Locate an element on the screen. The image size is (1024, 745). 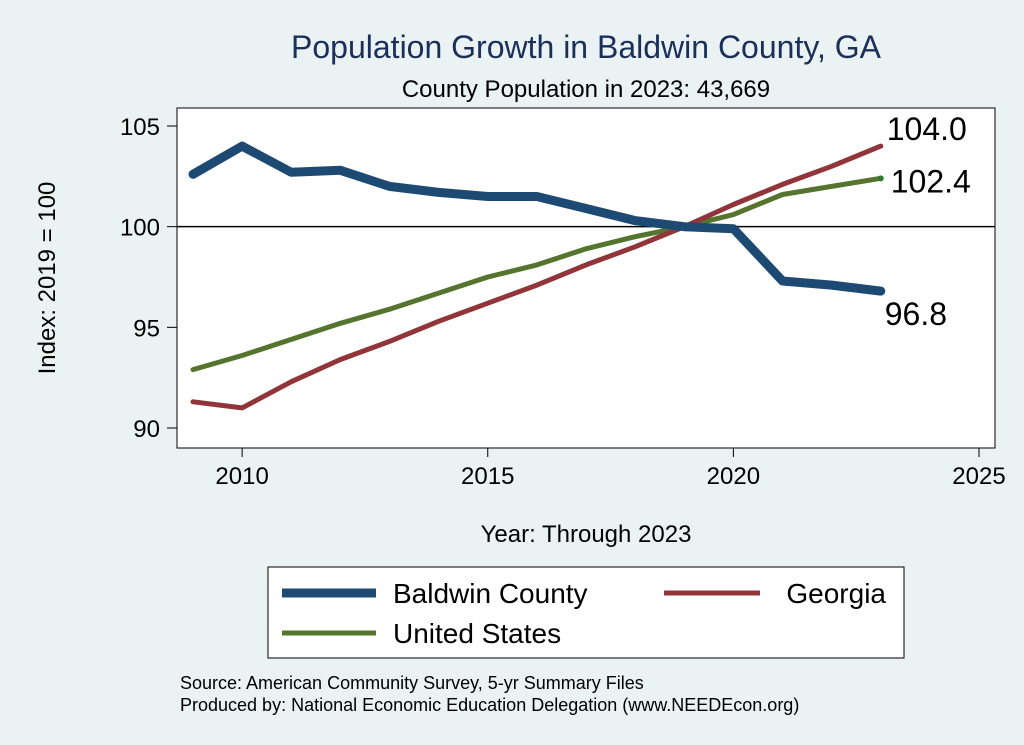
x-tick-label-2015: 2015 is located at coordinates (487, 476).